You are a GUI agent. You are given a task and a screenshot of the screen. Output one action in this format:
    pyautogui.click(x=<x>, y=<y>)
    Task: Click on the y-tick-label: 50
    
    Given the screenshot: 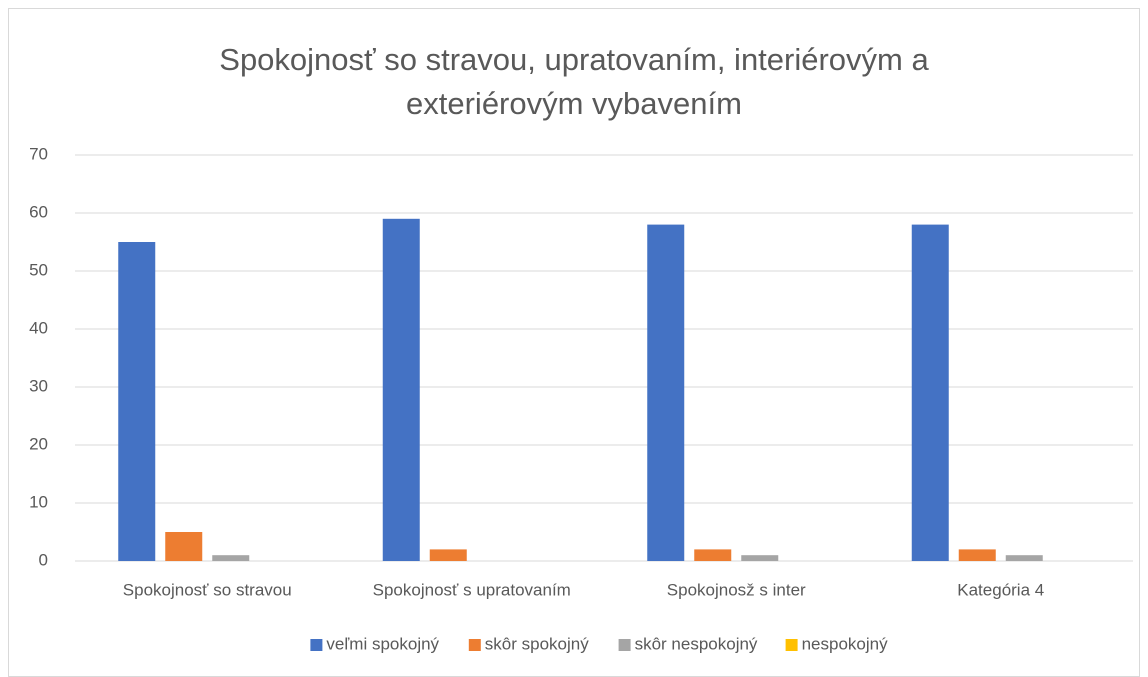 What is the action you would take?
    pyautogui.click(x=38, y=269)
    